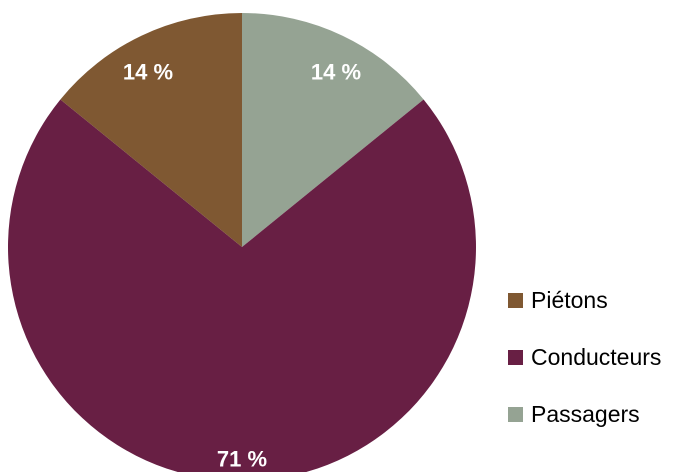  I want to click on legend-swatch-passagers, so click(515, 414).